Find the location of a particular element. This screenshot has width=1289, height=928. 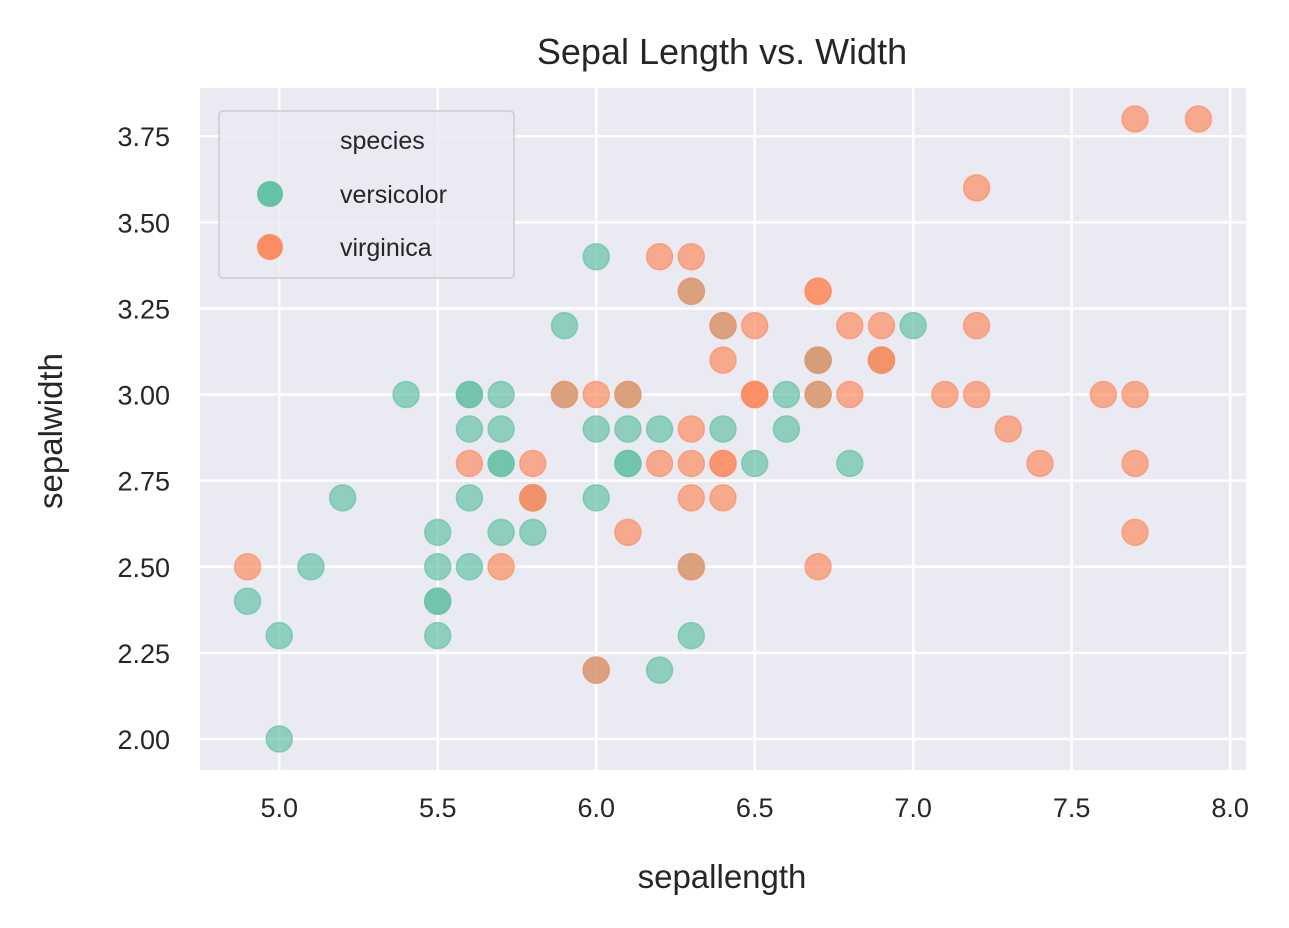

x-tick-label: 6.5 is located at coordinates (755, 808).